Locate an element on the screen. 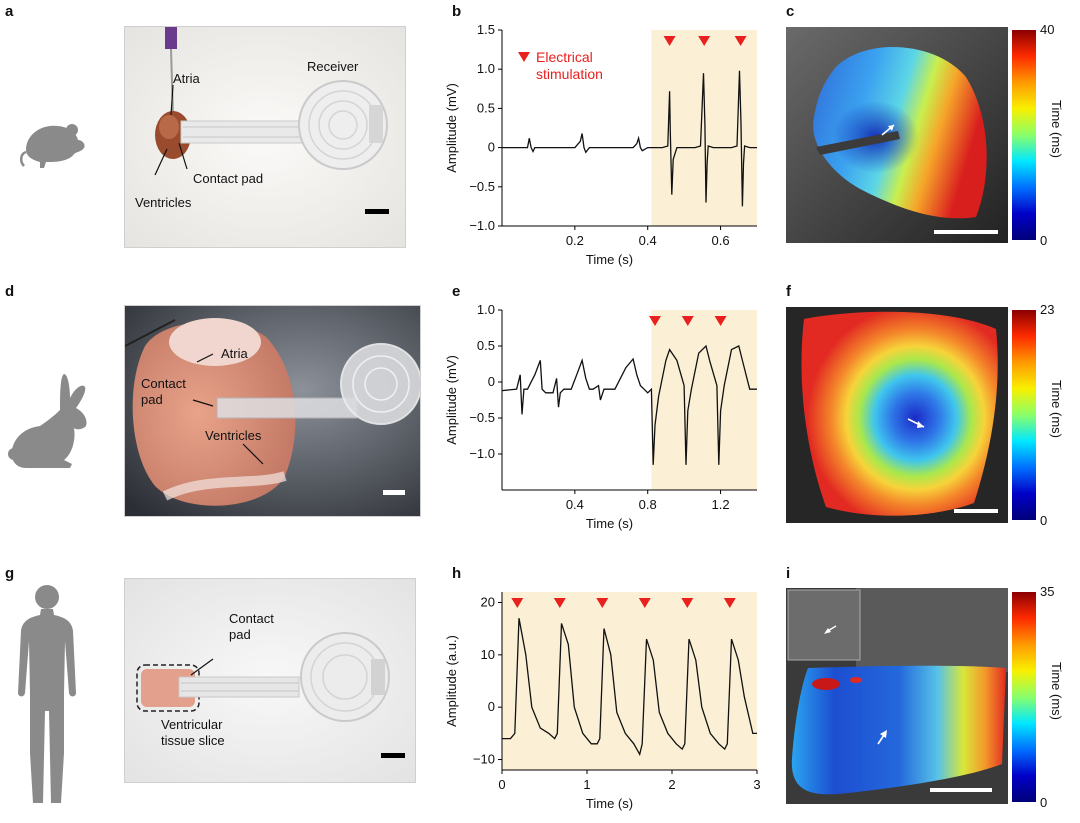 The height and width of the screenshot is (823, 1080). panel-letter-g: g is located at coordinates (10, 573).